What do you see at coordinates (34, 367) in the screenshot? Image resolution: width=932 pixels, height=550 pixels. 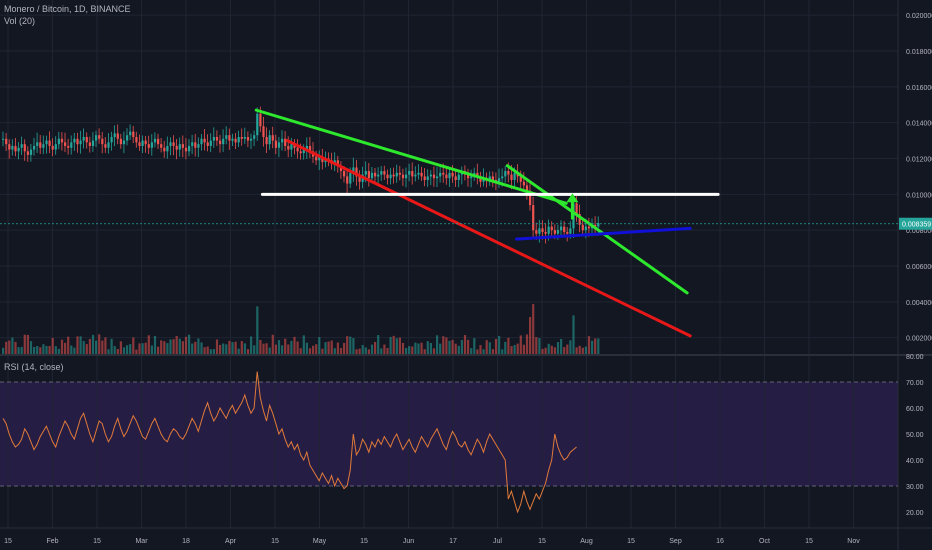 I see `rsi-indicator-label: RSI (14, close)` at bounding box center [34, 367].